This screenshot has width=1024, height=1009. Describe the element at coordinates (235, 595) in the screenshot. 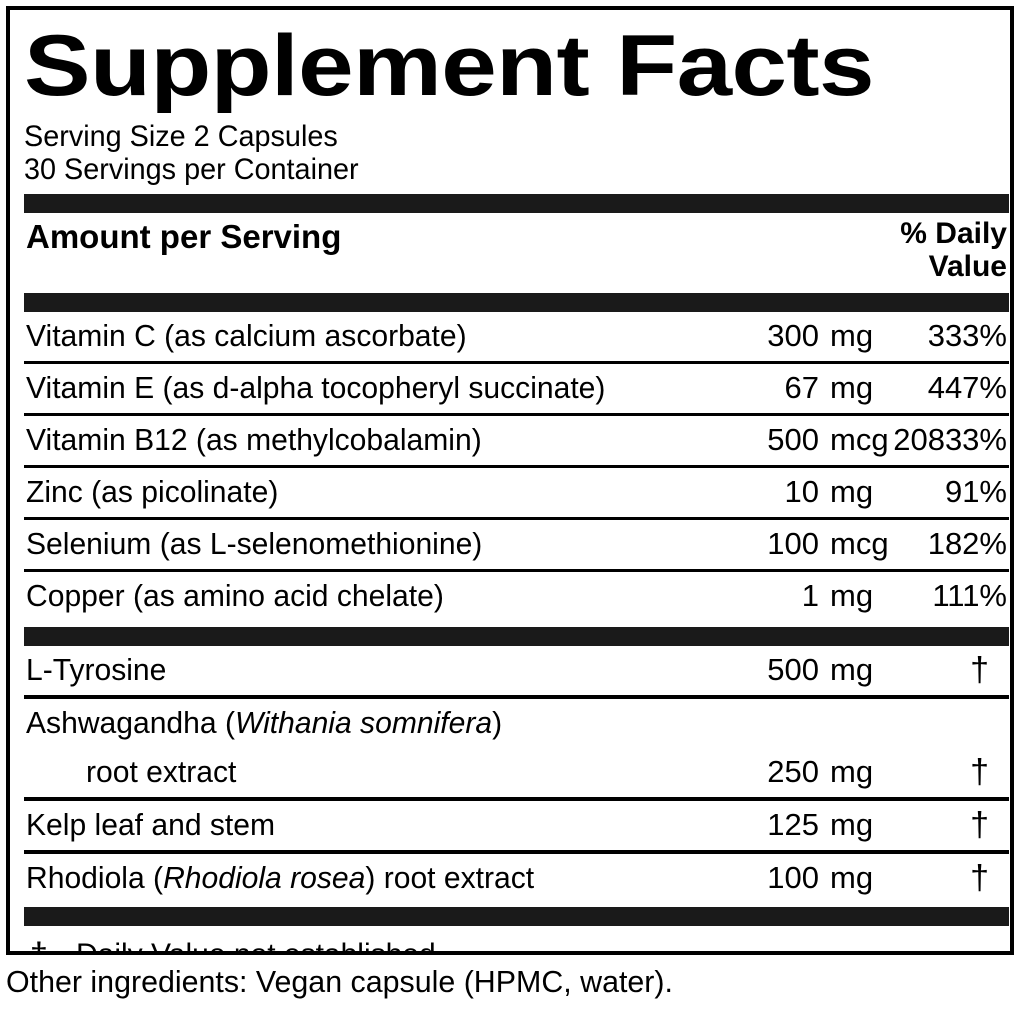

I see `nutrient-name: Copper (as amino acid chelate)` at that location.